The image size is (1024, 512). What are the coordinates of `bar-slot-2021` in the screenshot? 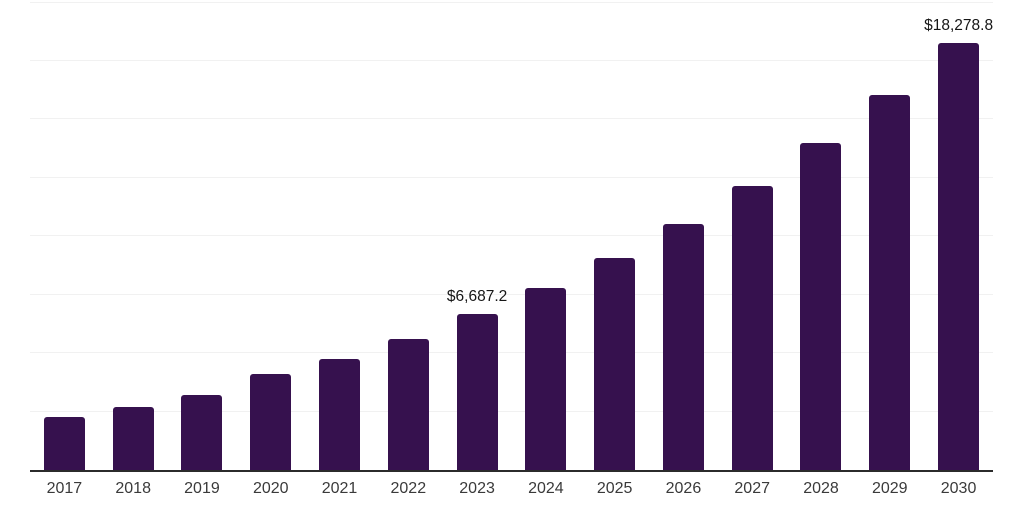 It's located at (339, 235).